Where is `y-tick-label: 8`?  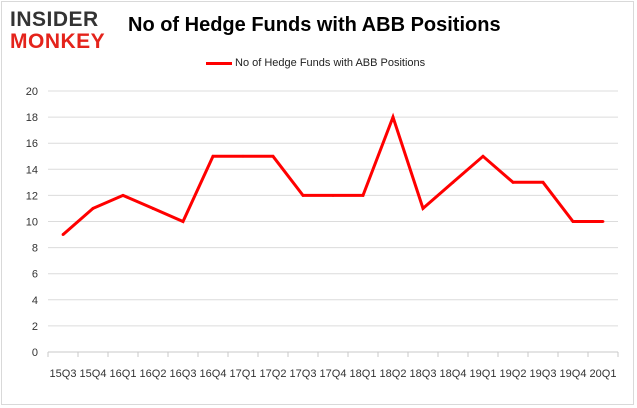
y-tick-label: 8 is located at coordinates (35, 249).